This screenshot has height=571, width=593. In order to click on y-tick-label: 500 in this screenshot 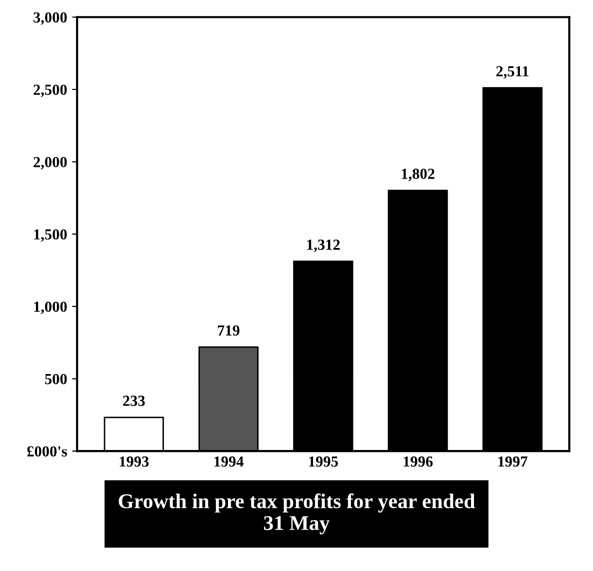, I will do `click(56, 379)`.